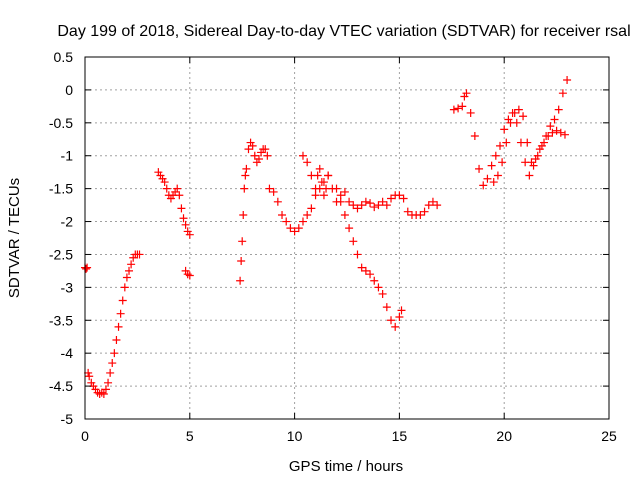  I want to click on x-tick-label: 5, so click(190, 436).